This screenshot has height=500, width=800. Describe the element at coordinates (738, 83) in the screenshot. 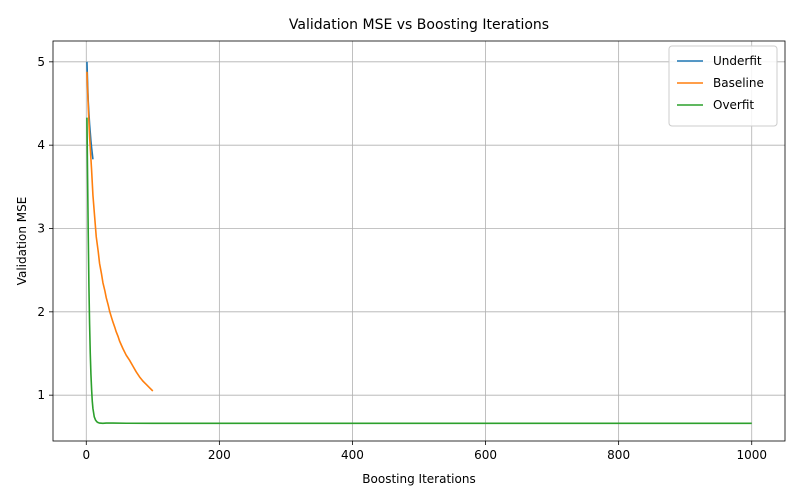

I see `legend-label-baseline: Baseline` at that location.